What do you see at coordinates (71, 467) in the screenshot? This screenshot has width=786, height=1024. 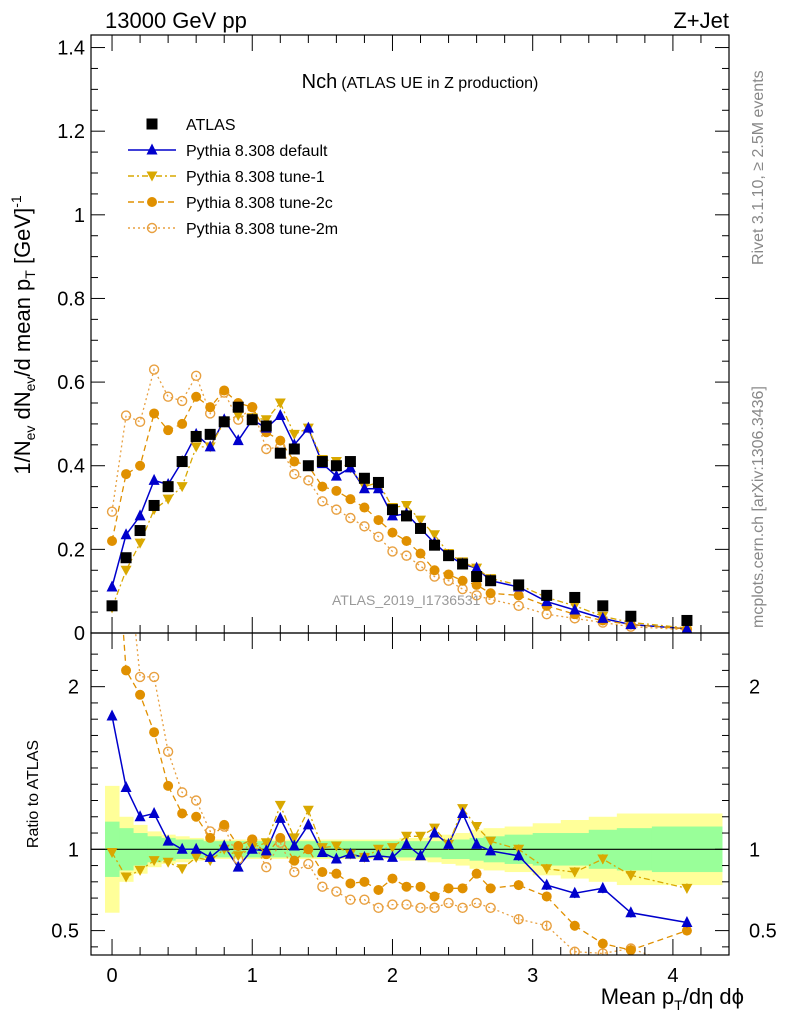 I see `main-y-tick-label: 0.4` at bounding box center [71, 467].